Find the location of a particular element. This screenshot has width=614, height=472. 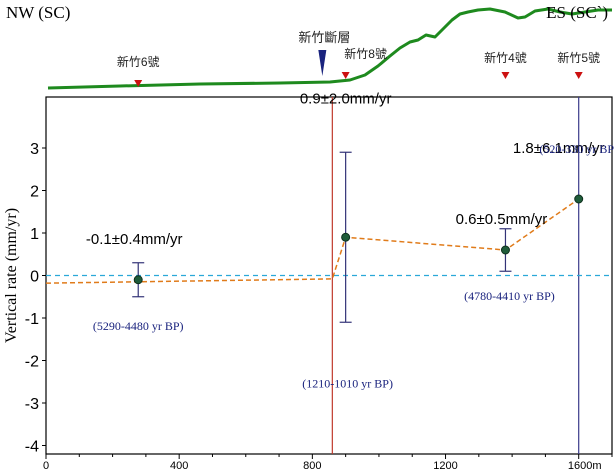

well-label: 新竹8號 is located at coordinates (365, 53).